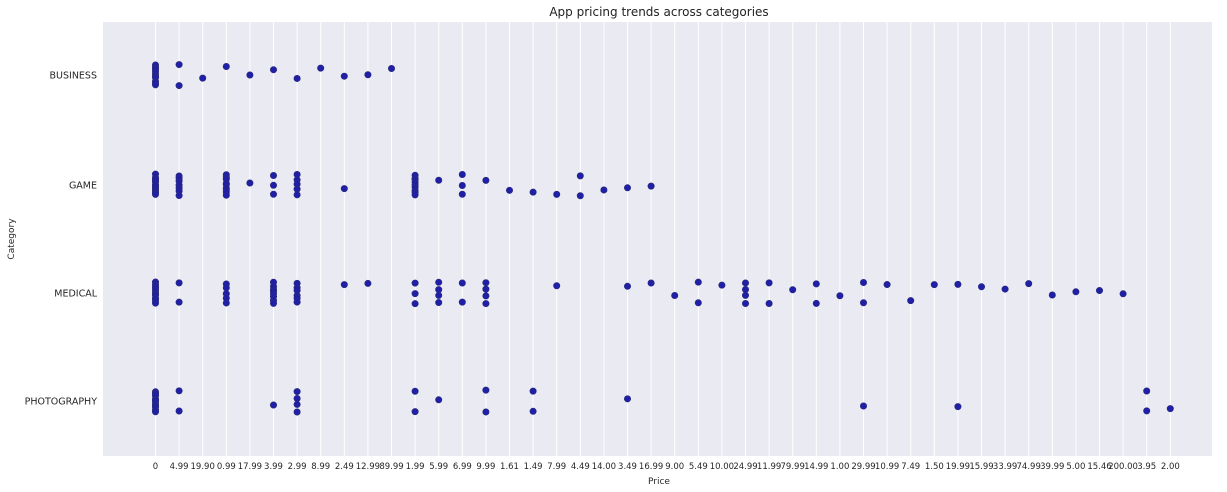 This screenshot has height=492, width=1227. What do you see at coordinates (863, 467) in the screenshot?
I see `x-tick-label: 29.99` at bounding box center [863, 467].